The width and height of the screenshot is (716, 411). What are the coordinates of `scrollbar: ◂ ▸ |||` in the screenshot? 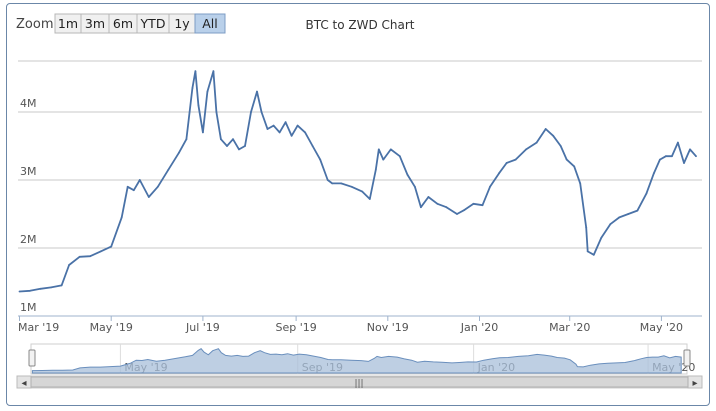 It's located at (359, 382).